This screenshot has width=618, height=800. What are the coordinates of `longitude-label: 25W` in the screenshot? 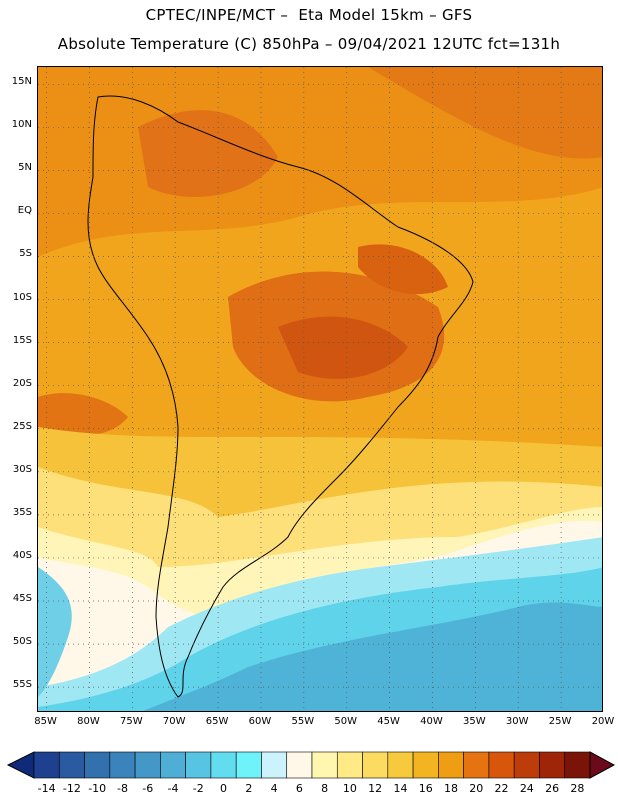 It's located at (560, 721).